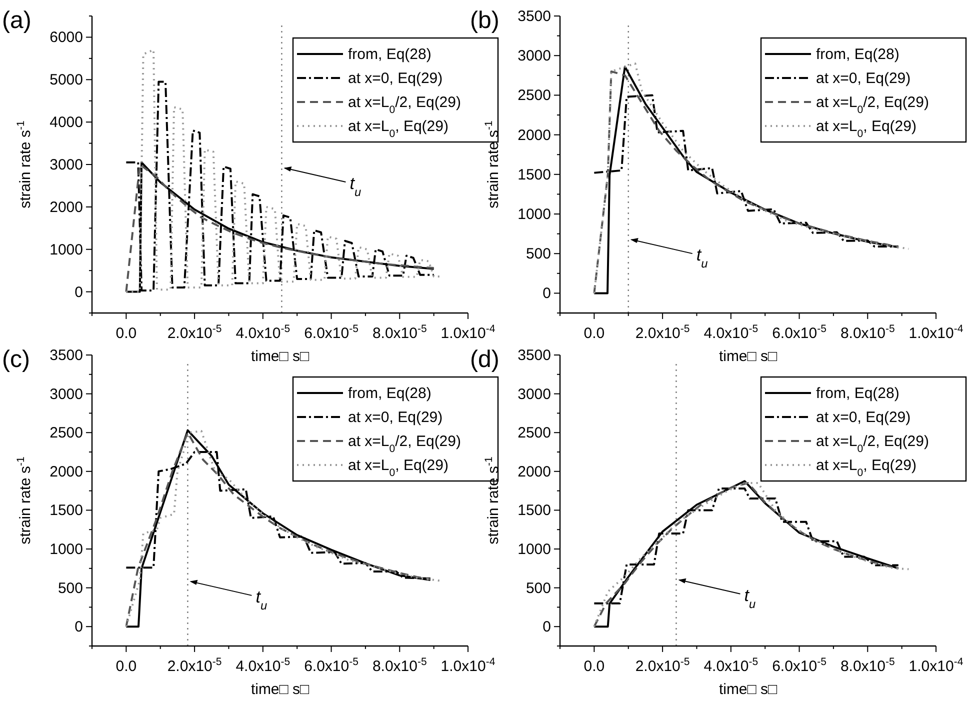 The height and width of the screenshot is (711, 970). What do you see at coordinates (485, 359) in the screenshot?
I see `chart-title: (d)` at bounding box center [485, 359].